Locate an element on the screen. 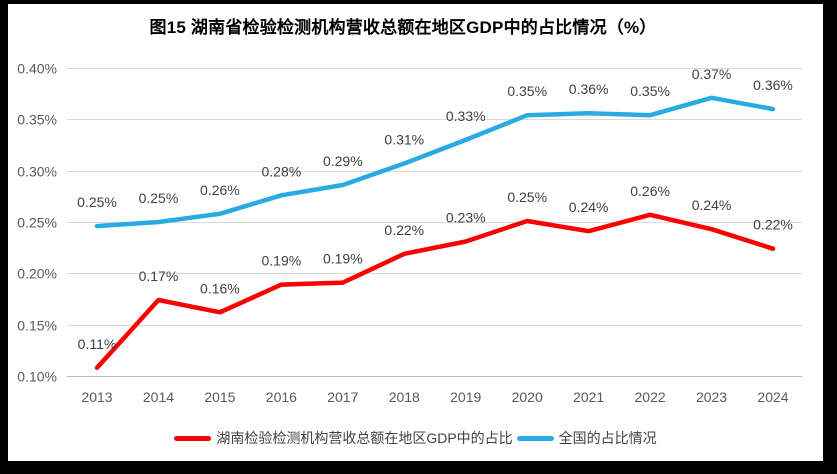  legend: 湖南检验检测机构营收总额在地区GDP中的占比 全国的占比情况 is located at coordinates (415, 438).